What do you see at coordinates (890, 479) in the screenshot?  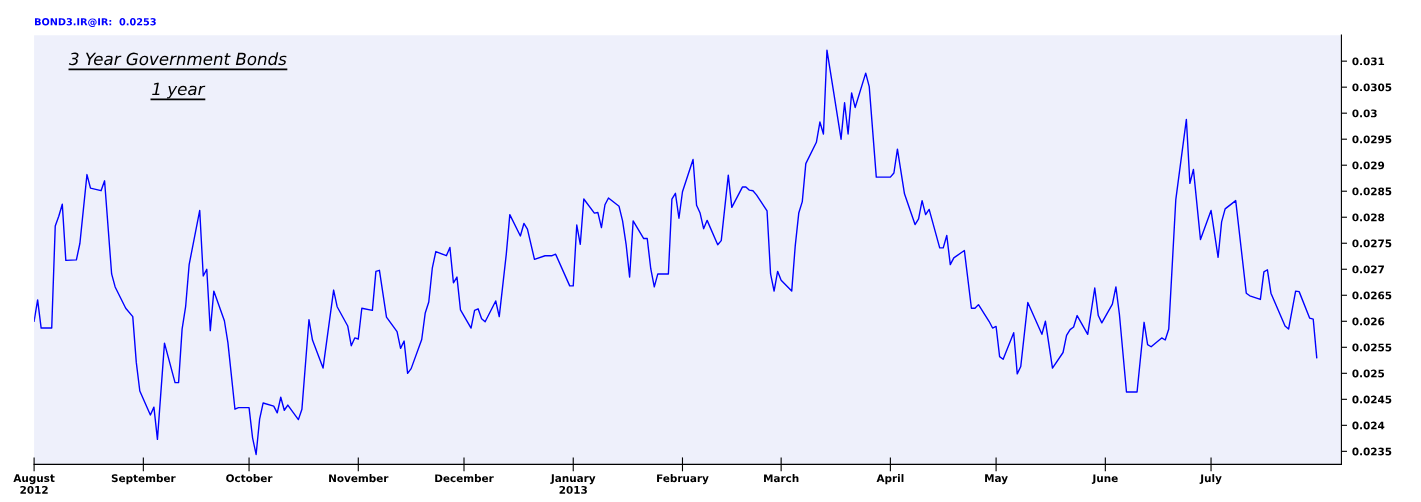 I see `x-tick-label: April` at bounding box center [890, 479].